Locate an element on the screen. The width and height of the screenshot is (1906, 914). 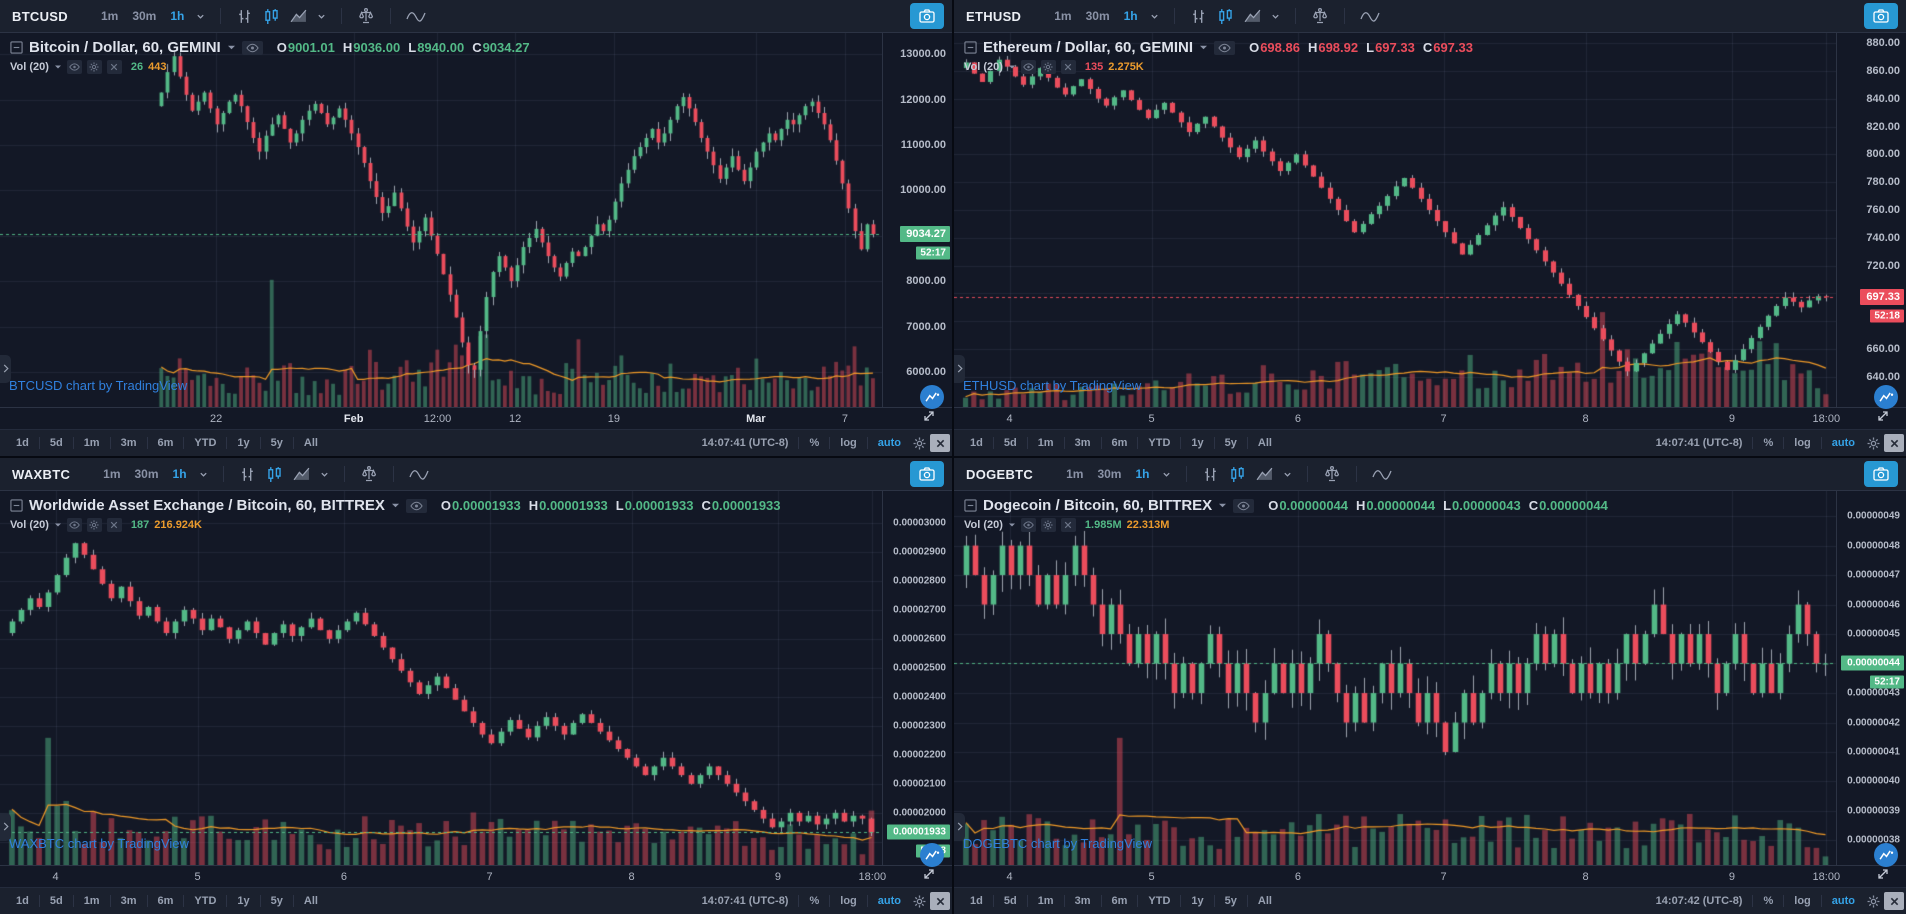
indicators-icon is located at coordinates (1370, 16).